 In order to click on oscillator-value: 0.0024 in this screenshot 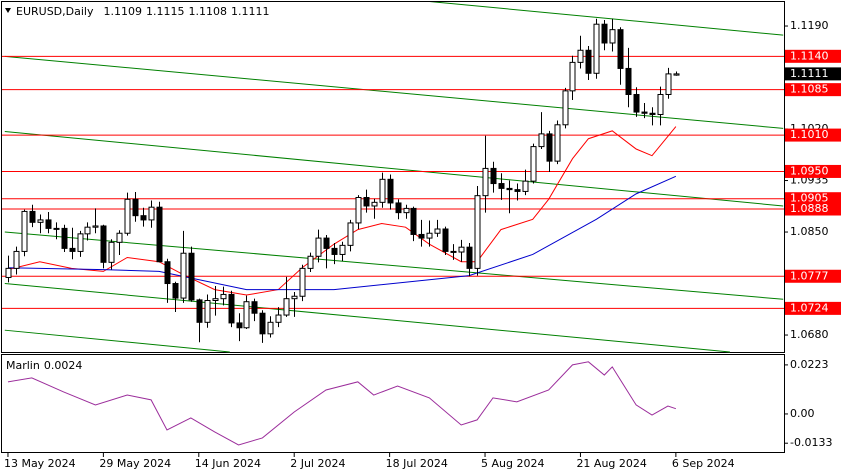, I will do `click(63, 365)`.